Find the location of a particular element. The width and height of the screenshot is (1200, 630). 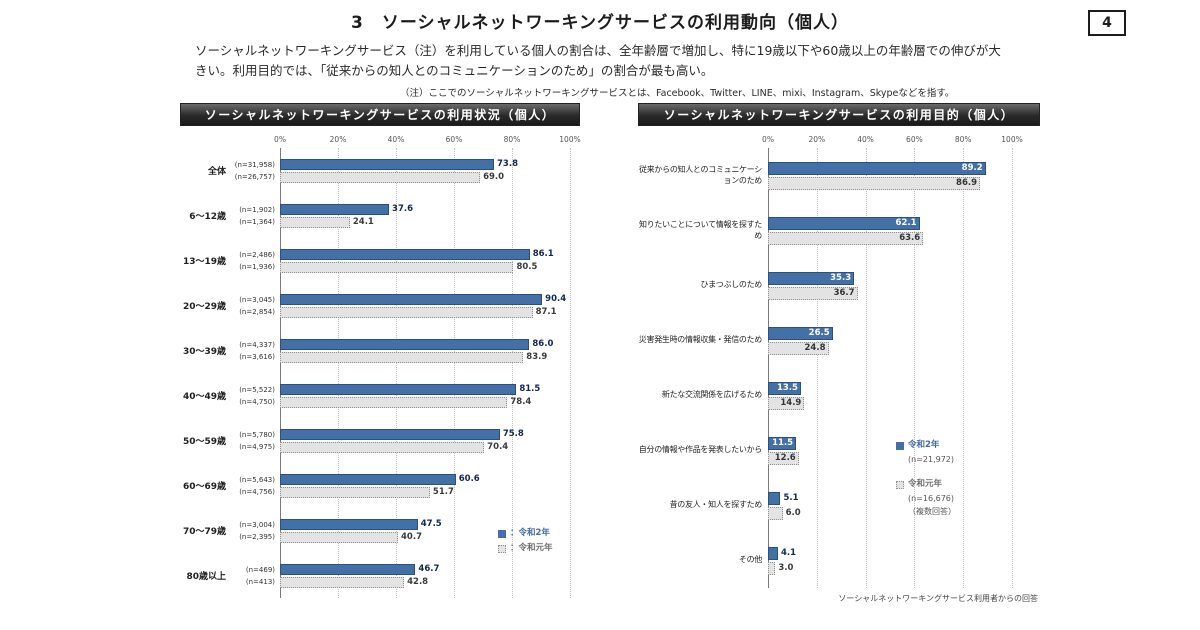

value-label: 42.8 is located at coordinates (418, 581).